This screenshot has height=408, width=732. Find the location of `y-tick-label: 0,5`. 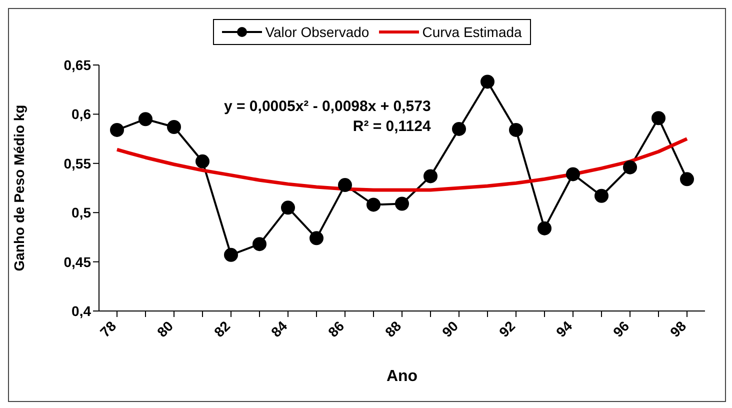

y-tick-label: 0,5 is located at coordinates (82, 212).